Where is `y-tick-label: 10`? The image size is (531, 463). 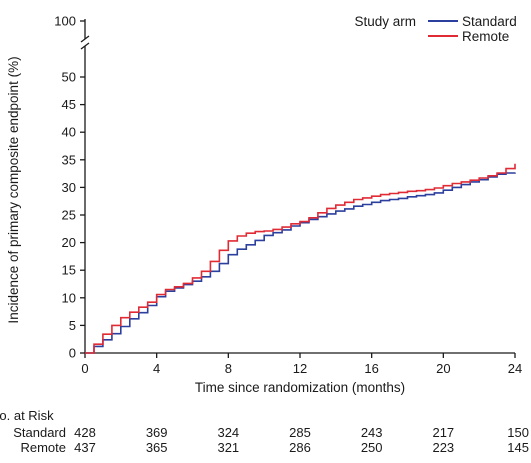
y-tick-label: 10 is located at coordinates (69, 297).